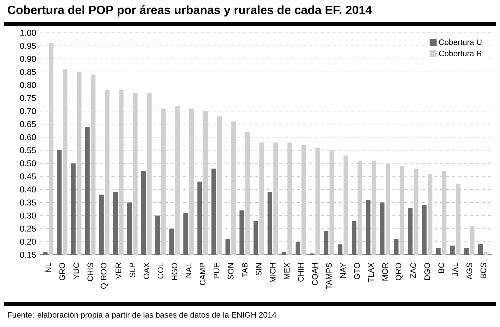  What do you see at coordinates (28, 255) in the screenshot?
I see `y-tick-label: 0.15` at bounding box center [28, 255].